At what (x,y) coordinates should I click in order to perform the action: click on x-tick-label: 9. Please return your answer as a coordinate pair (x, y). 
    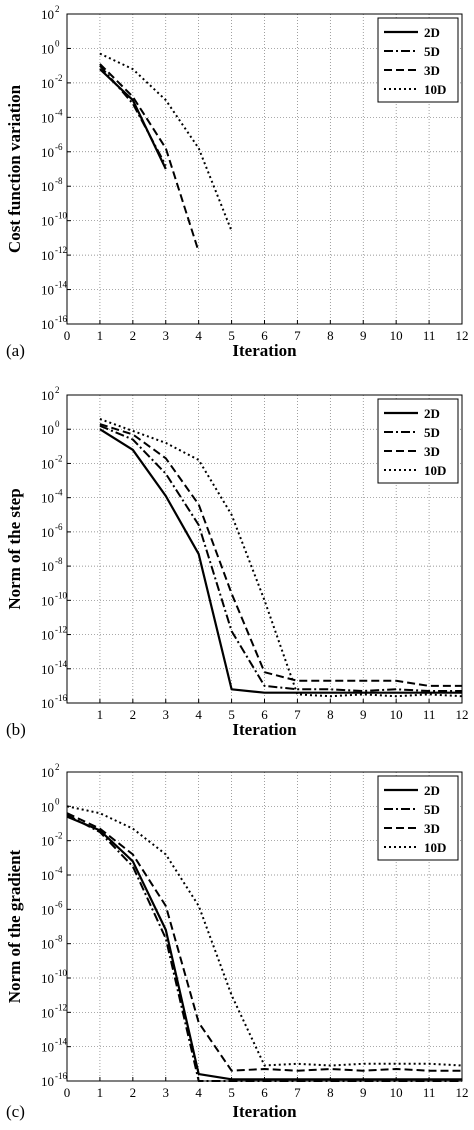
    Looking at the image, I should click on (363, 714).